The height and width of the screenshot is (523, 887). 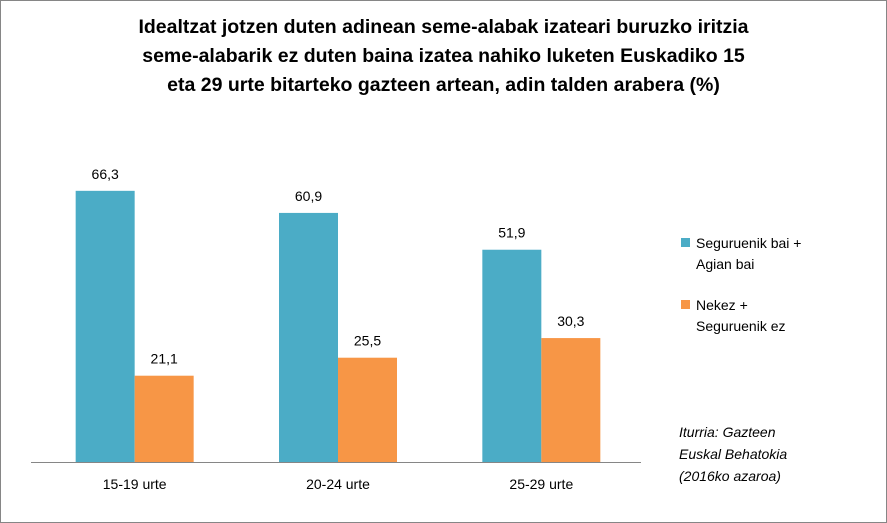 I want to click on source-line: (2016ko azaroa), so click(x=730, y=476).